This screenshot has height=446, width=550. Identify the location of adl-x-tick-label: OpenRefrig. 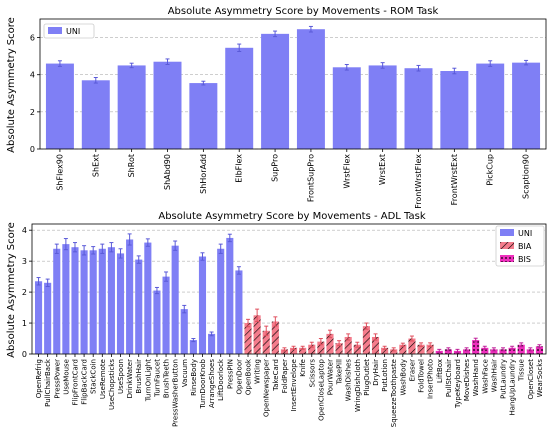
(39, 378).